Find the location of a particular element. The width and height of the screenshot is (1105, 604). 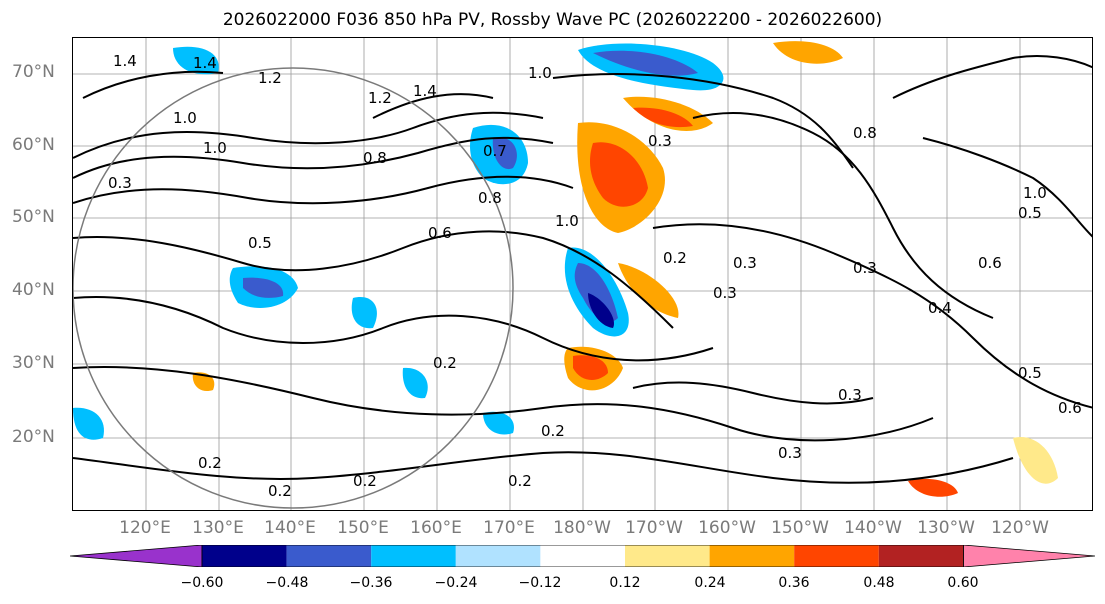

colorbar-extend-high is located at coordinates (1029, 556).